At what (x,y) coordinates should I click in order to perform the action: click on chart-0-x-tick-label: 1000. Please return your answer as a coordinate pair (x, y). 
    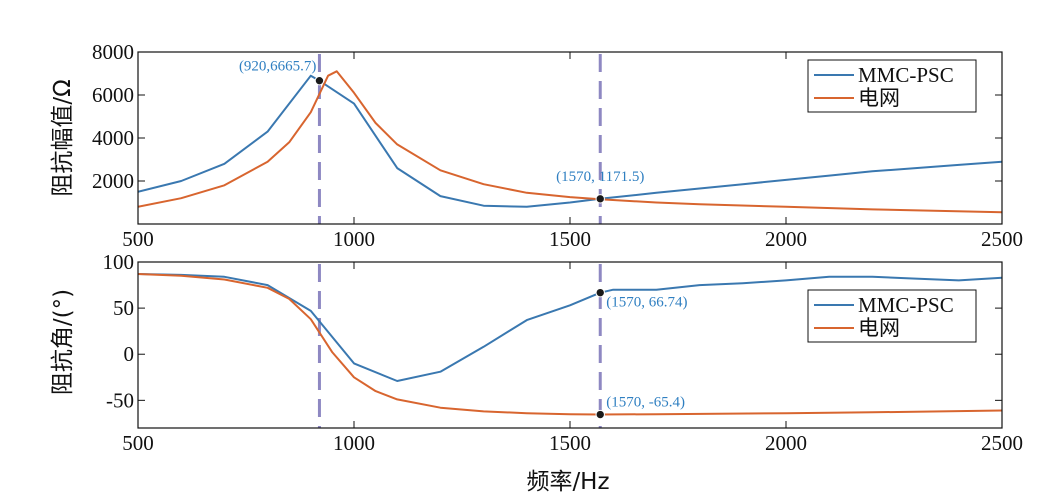
    Looking at the image, I should click on (354, 239).